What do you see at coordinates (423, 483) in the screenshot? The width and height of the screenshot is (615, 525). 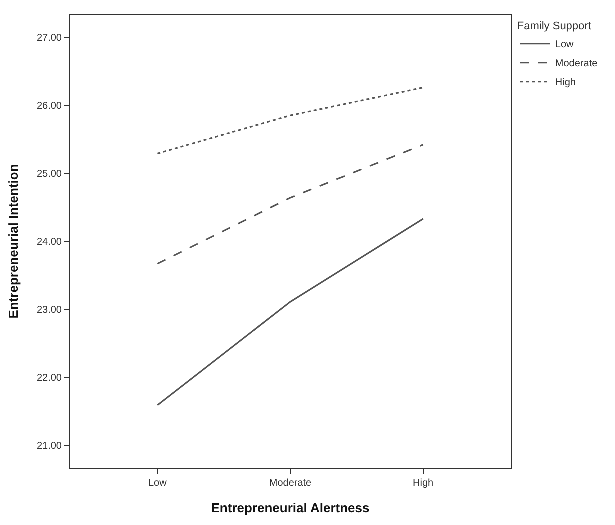 I see `x-tick-label: High` at bounding box center [423, 483].